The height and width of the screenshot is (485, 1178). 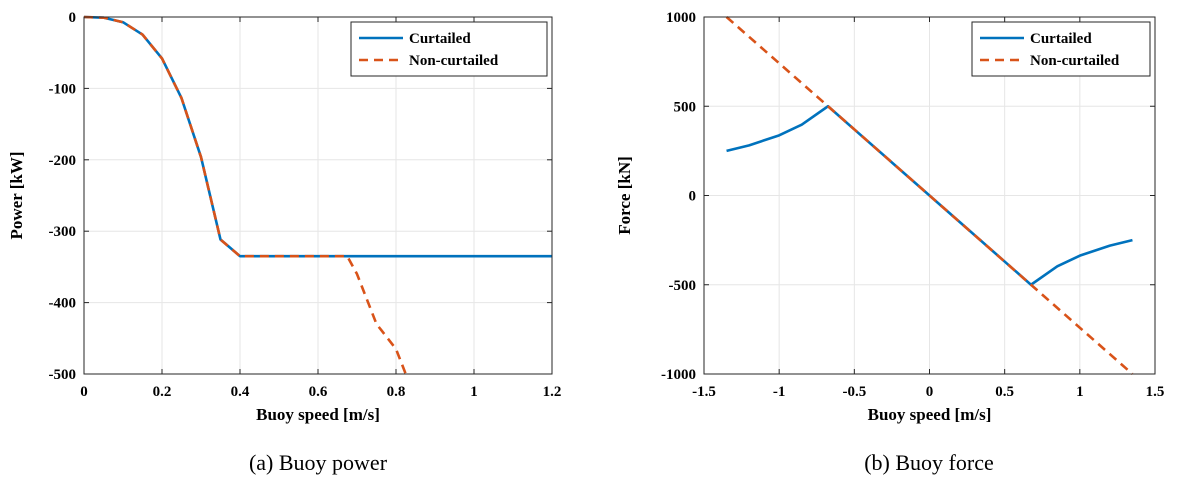 I want to click on x-tick-label: 0.5, so click(x=1004, y=392).